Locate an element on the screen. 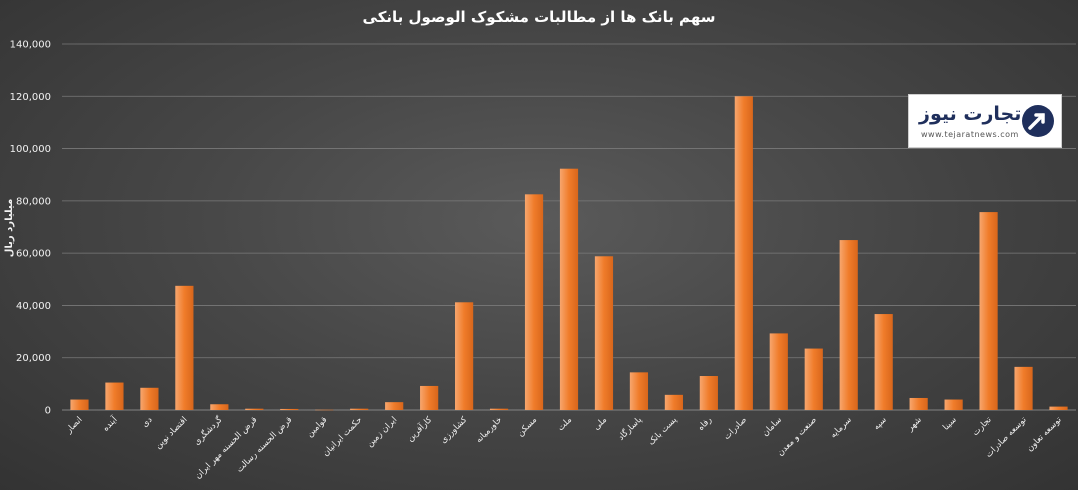 This screenshot has width=1078, height=490. x-tick-label: کشاورزی is located at coordinates (454, 429).